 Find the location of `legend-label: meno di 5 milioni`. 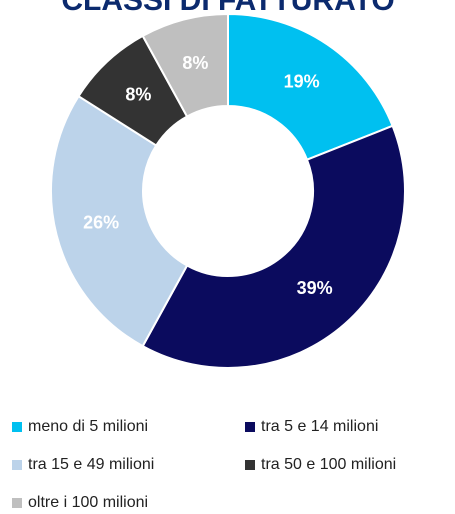

legend-label: meno di 5 milioni is located at coordinates (88, 426).